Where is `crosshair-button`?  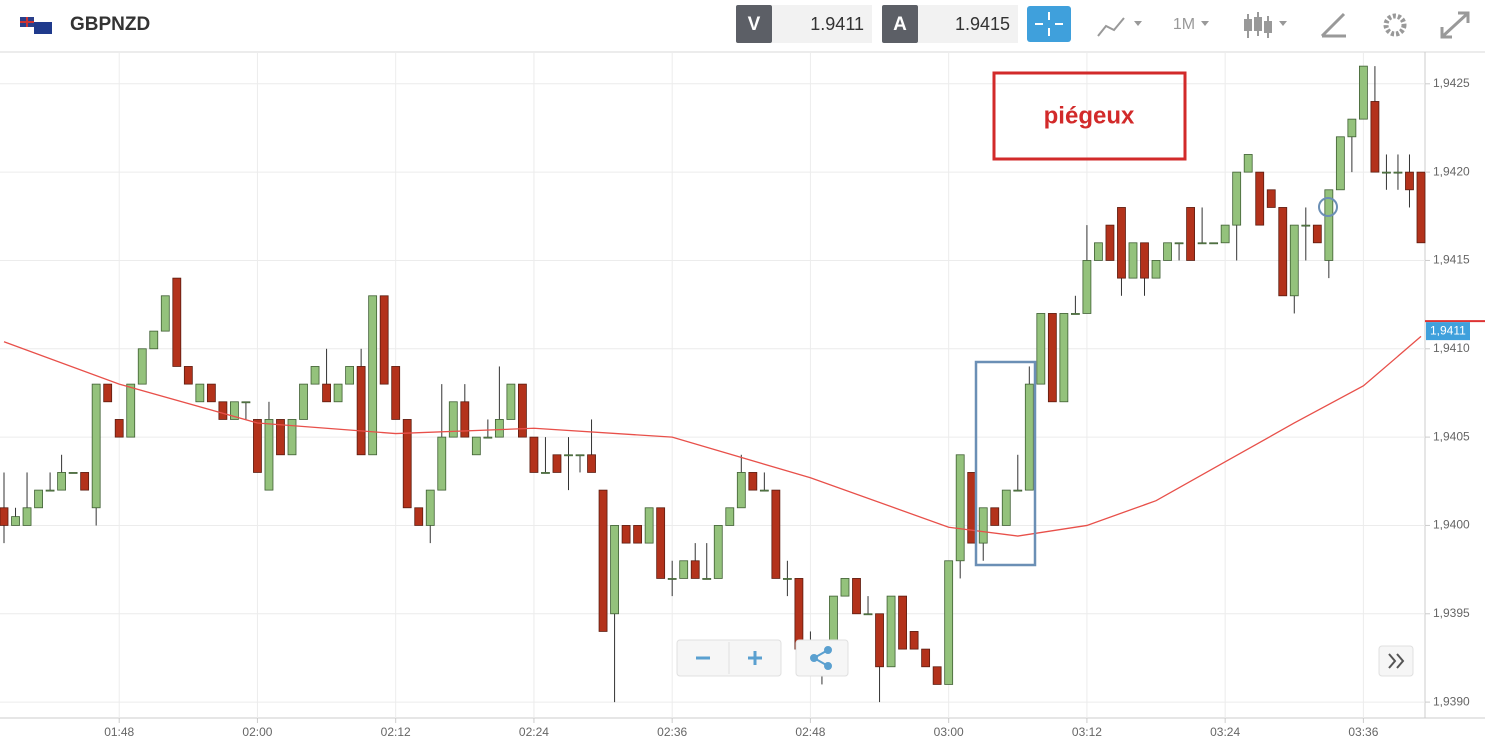
crosshair-button is located at coordinates (1049, 24).